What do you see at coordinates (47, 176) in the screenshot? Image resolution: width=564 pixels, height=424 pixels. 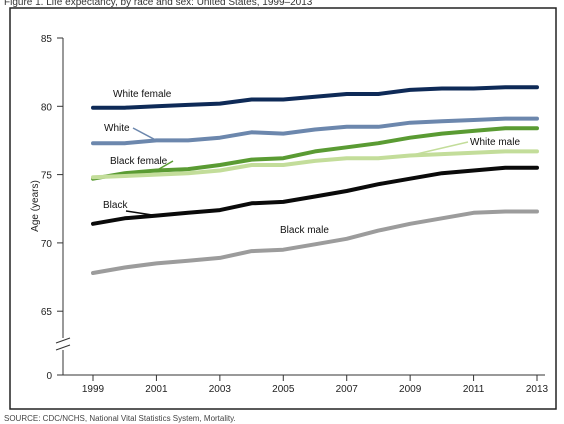 I see `y-tick-label: 75` at bounding box center [47, 176].